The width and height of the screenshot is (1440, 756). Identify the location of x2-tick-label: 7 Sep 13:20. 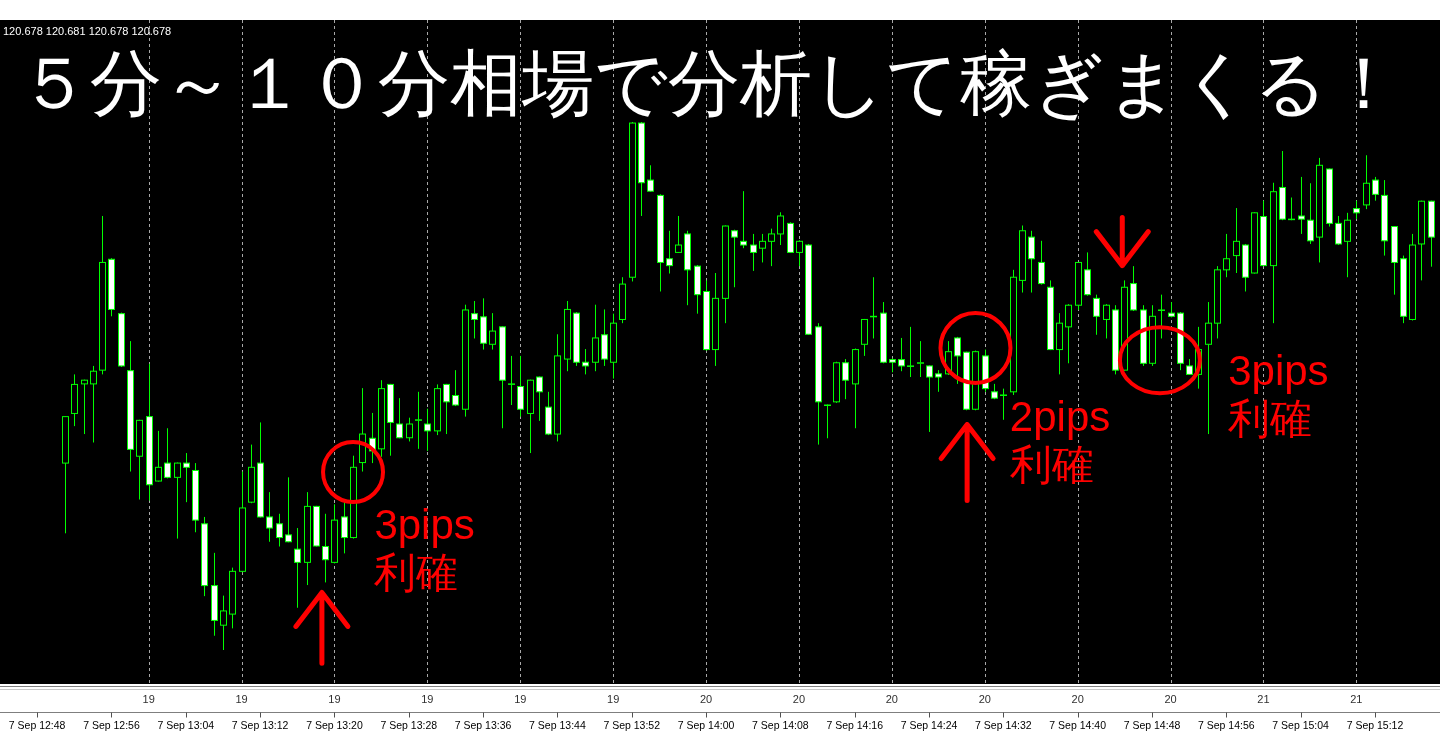
(334, 725).